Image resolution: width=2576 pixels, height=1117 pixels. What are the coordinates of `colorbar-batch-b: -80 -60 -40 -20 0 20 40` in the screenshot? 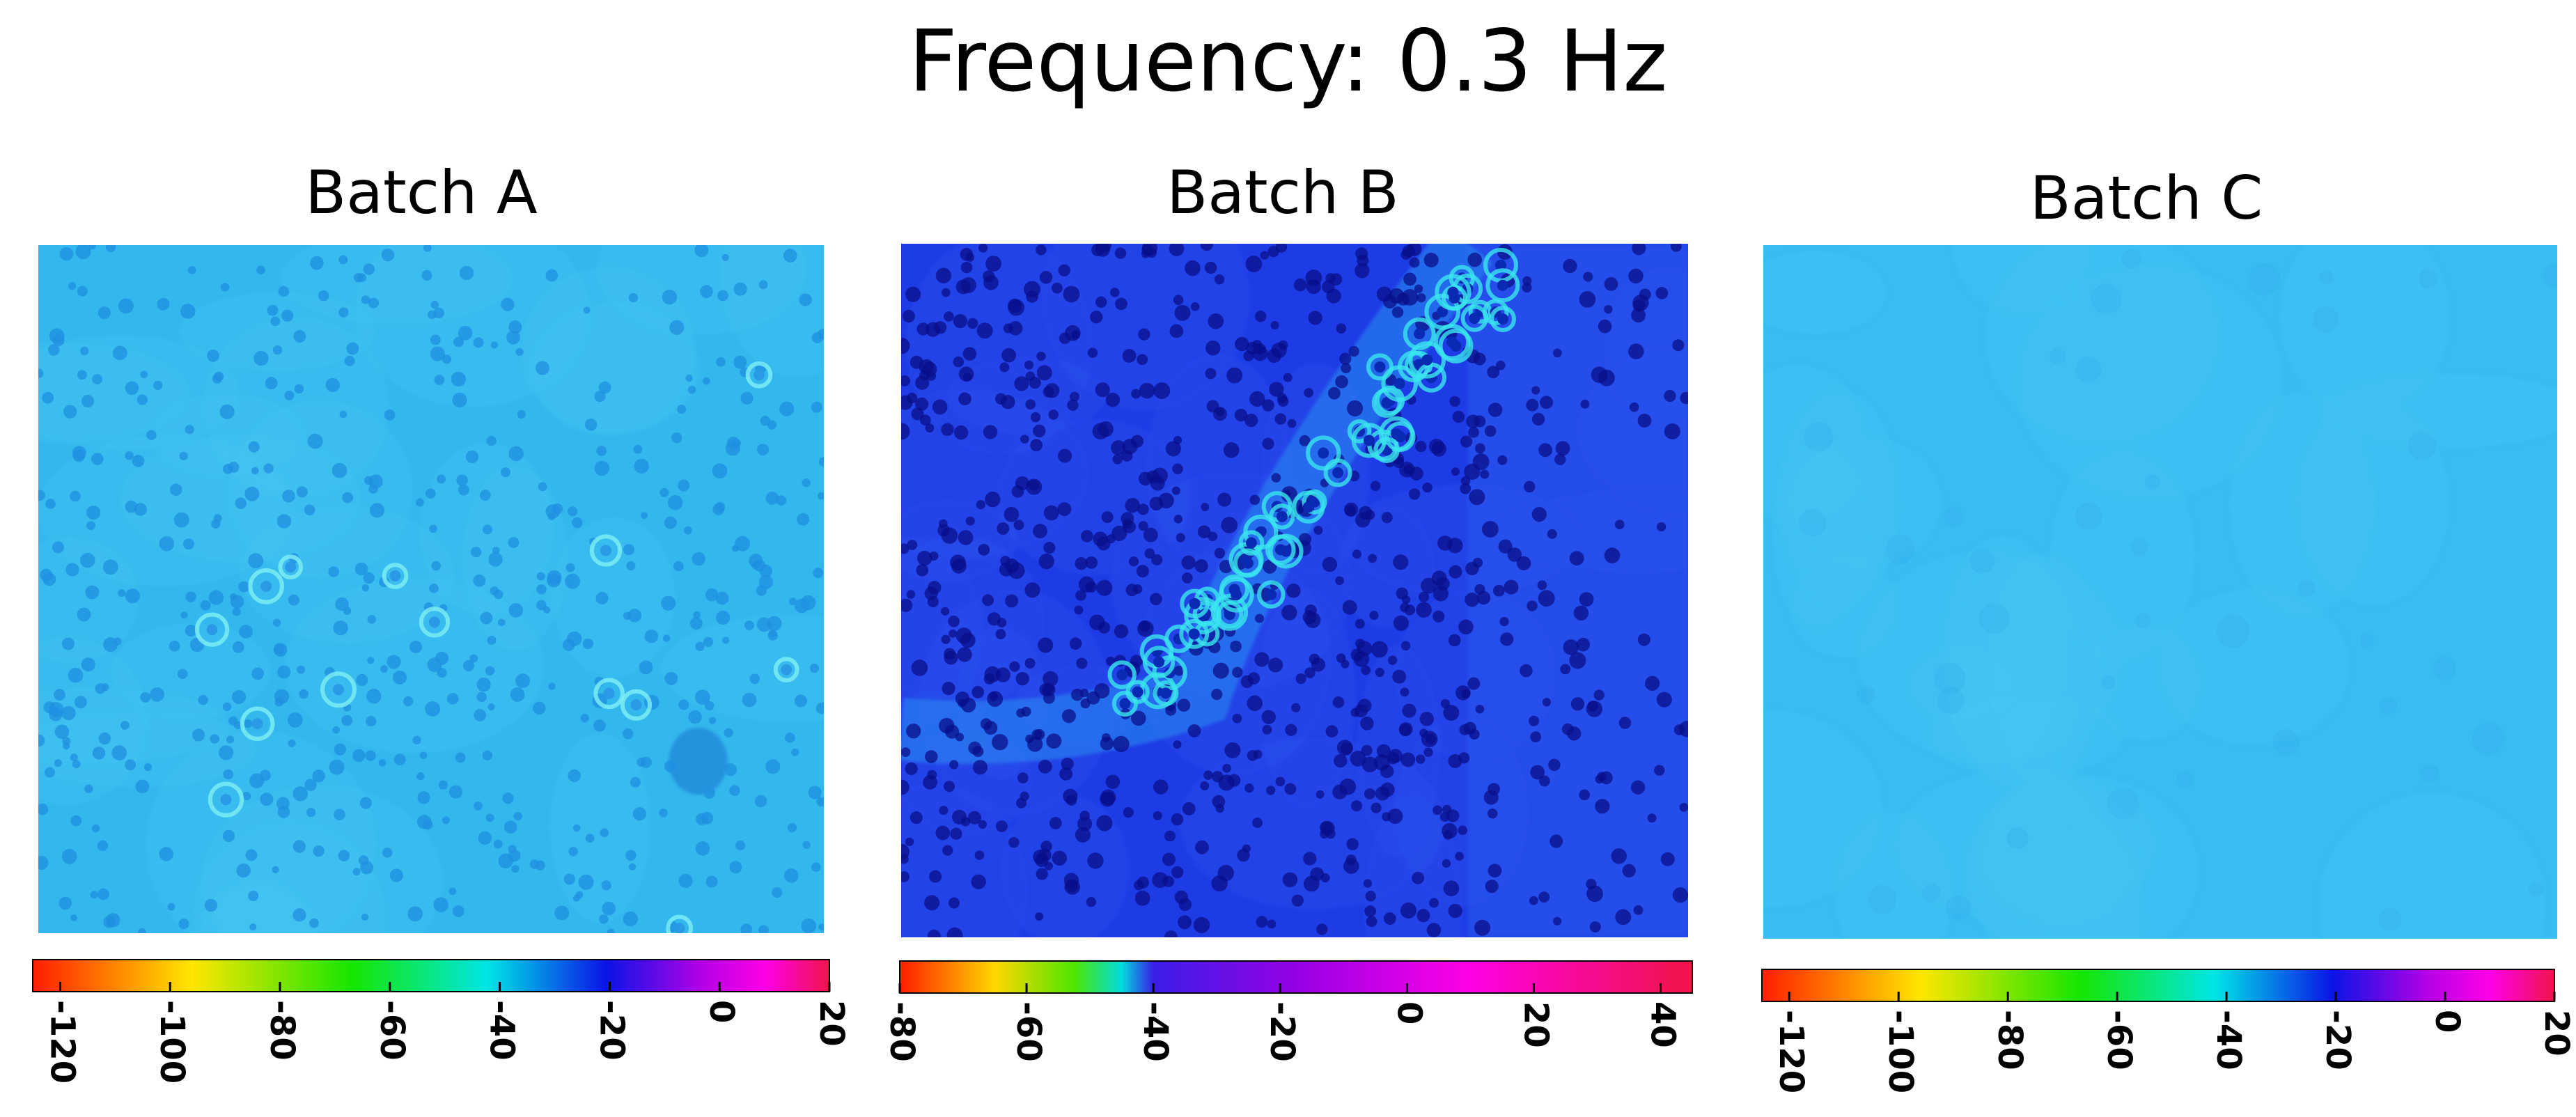 It's located at (1288, 1011).